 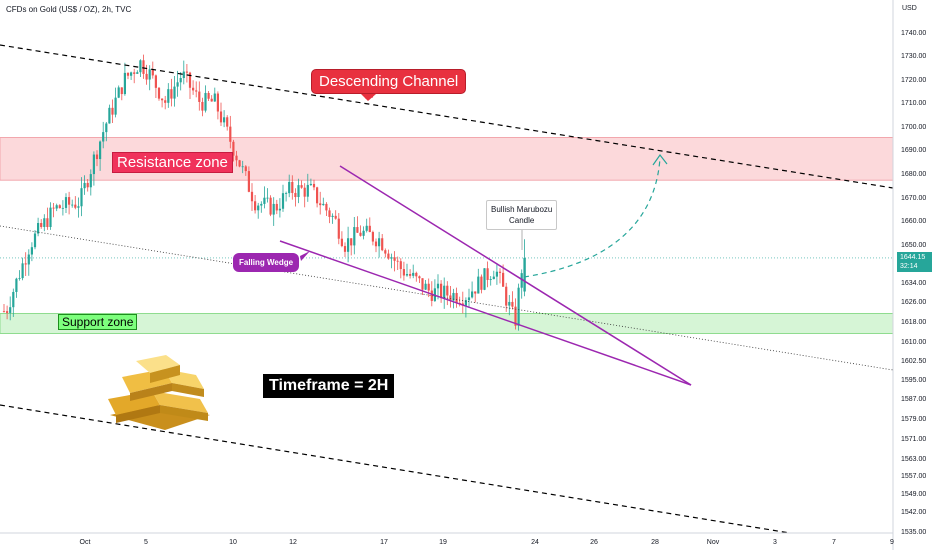 What do you see at coordinates (913, 399) in the screenshot?
I see `y-tick-label: 1587.00` at bounding box center [913, 399].